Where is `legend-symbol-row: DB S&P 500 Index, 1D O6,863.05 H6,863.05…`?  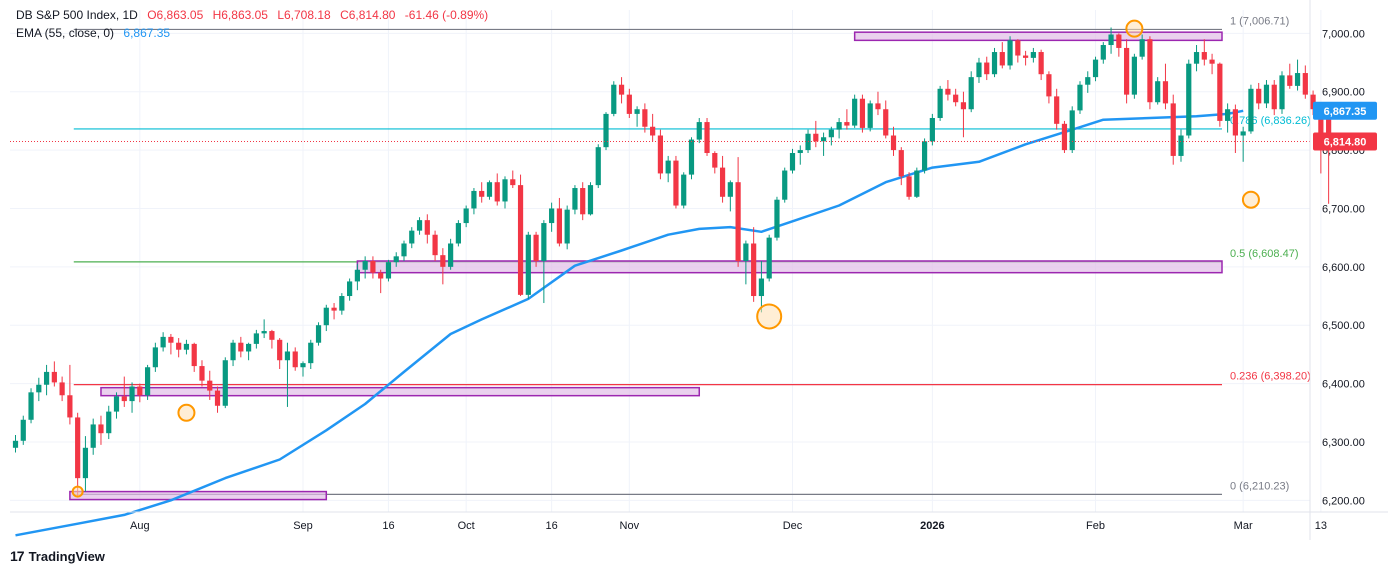
legend-symbol-row: DB S&P 500 Index, 1D O6,863.05 H6,863.05… is located at coordinates (255, 15).